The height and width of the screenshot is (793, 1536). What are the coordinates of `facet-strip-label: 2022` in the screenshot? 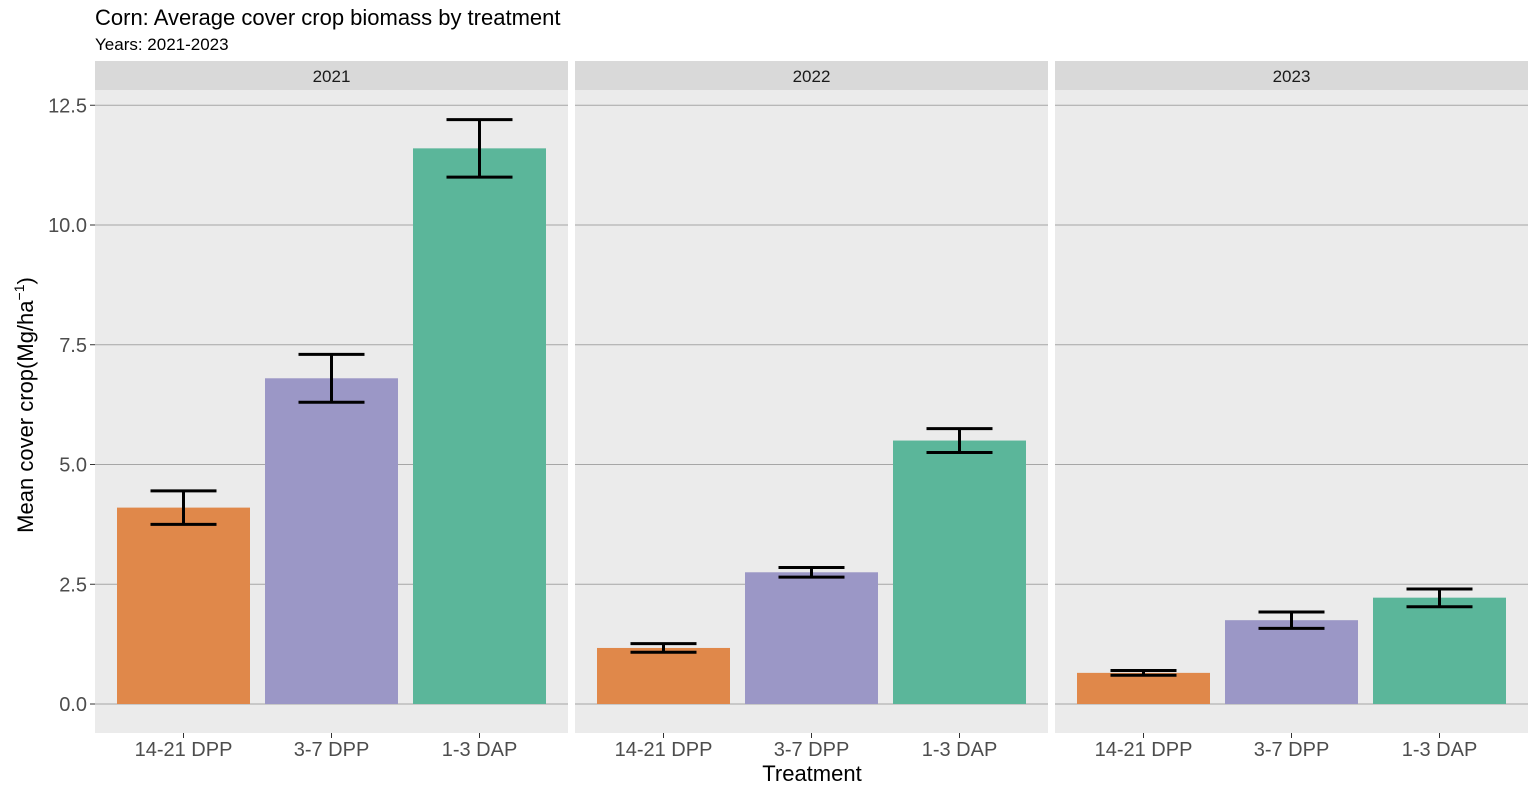 It's located at (812, 76).